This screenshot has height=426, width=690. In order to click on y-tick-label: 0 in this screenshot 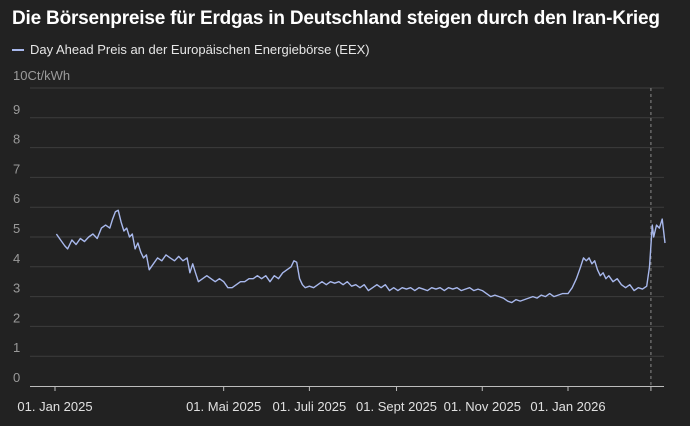, I will do `click(16, 377)`.